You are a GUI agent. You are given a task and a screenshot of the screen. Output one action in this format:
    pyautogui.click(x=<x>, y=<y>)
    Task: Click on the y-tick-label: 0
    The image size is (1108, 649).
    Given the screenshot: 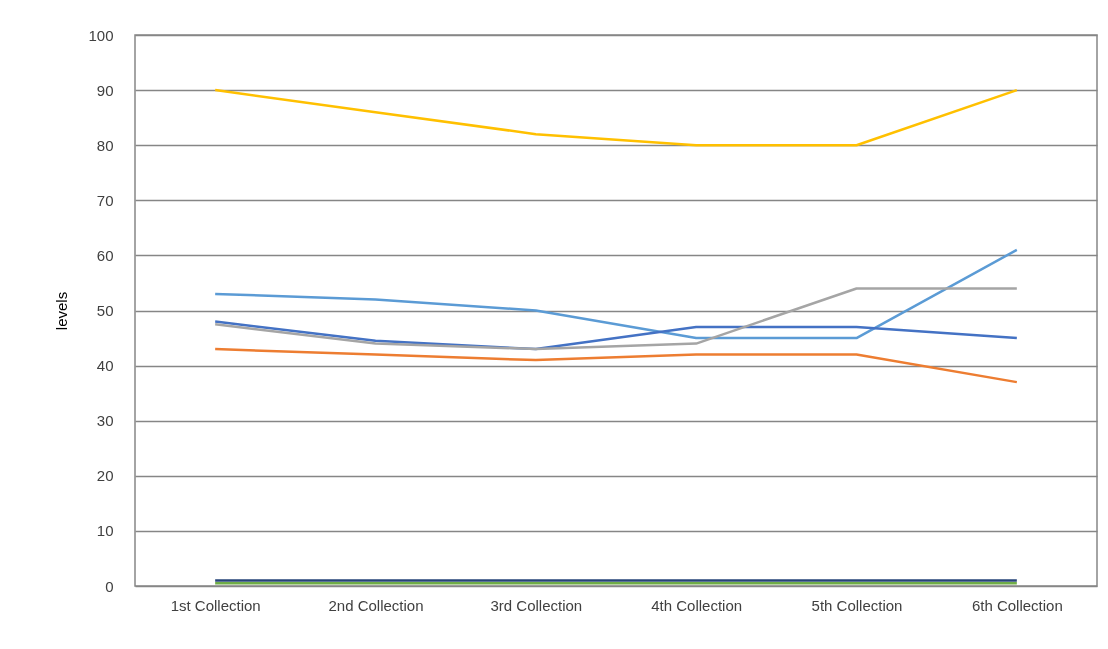 What is the action you would take?
    pyautogui.click(x=109, y=586)
    